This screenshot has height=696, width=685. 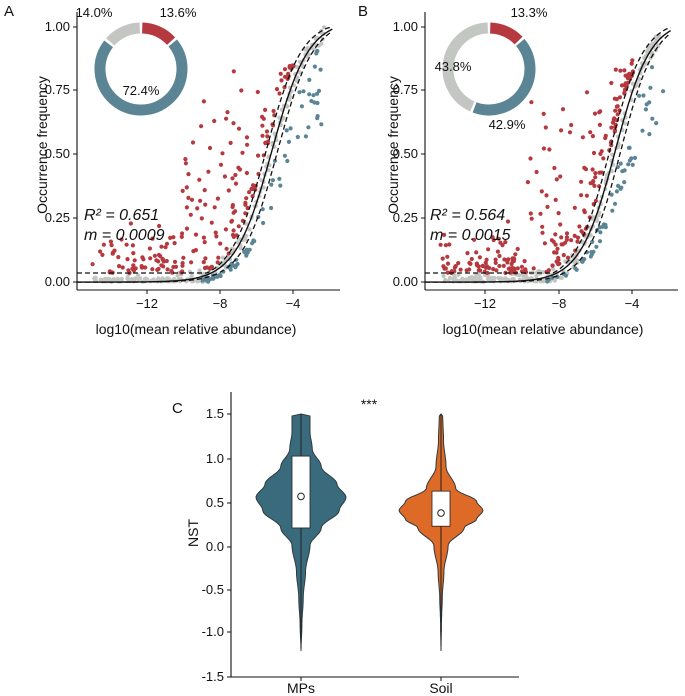 I want to click on panel-a-y-tick-label: 1.00, so click(x=57, y=26).